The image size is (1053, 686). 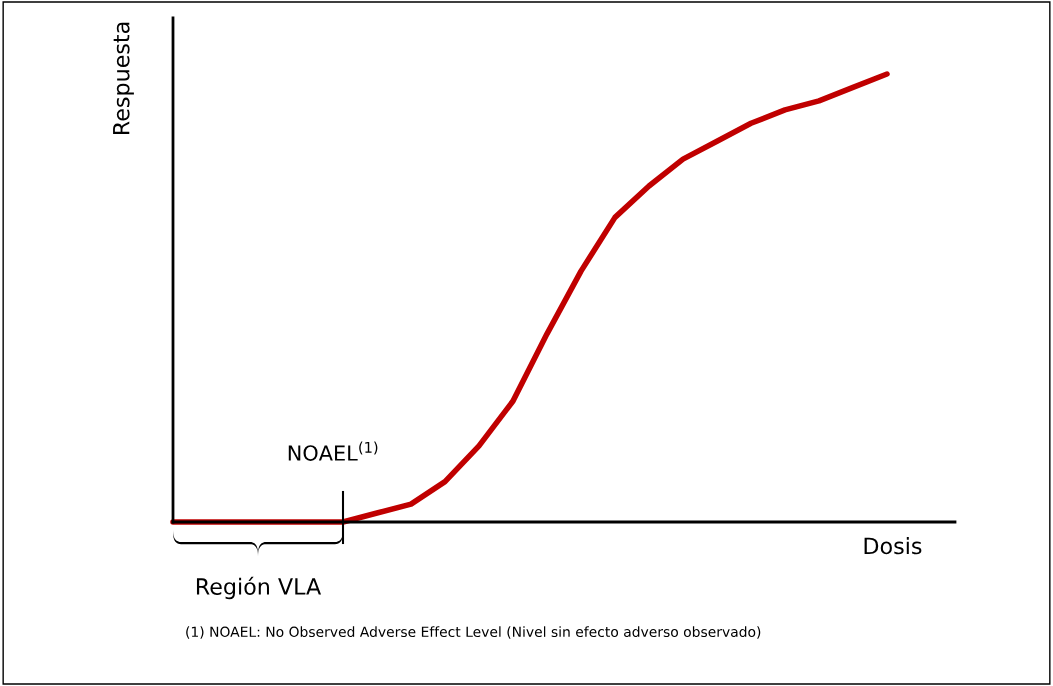 What do you see at coordinates (259, 588) in the screenshot?
I see `text: Región VLA` at bounding box center [259, 588].